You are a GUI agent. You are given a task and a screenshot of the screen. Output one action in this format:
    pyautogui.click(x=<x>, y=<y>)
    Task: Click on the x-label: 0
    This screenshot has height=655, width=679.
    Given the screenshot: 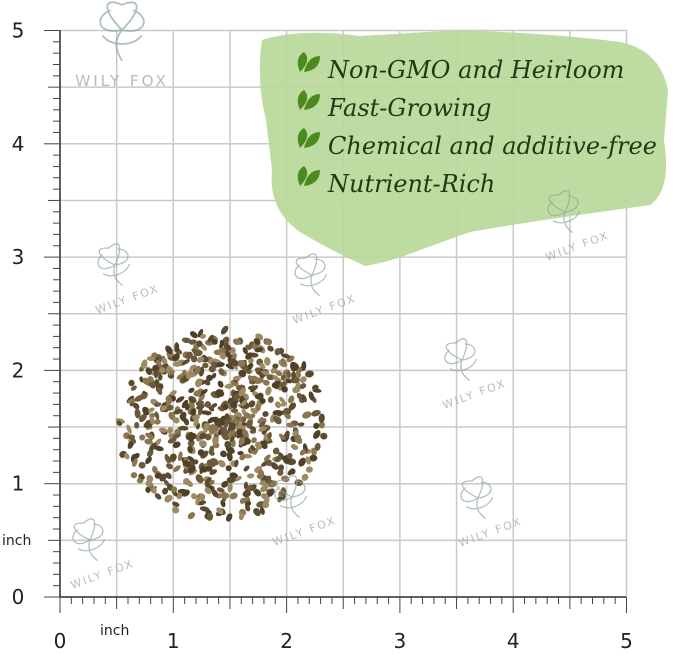 What is the action you would take?
    pyautogui.click(x=60, y=641)
    